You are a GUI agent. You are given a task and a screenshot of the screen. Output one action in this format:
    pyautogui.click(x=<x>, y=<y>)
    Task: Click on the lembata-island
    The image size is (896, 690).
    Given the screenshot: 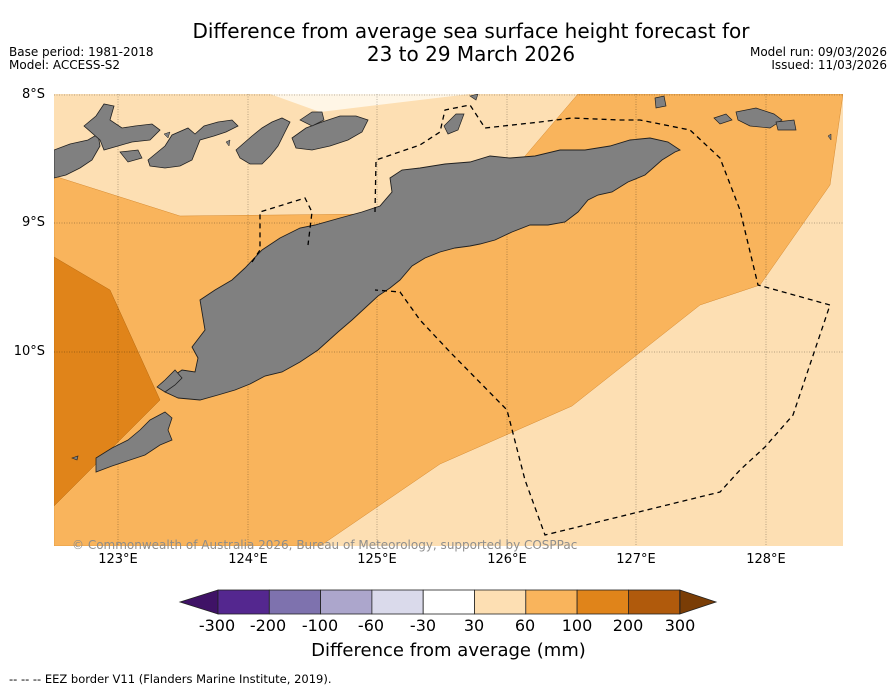 What is the action you would take?
    pyautogui.click(x=193, y=144)
    